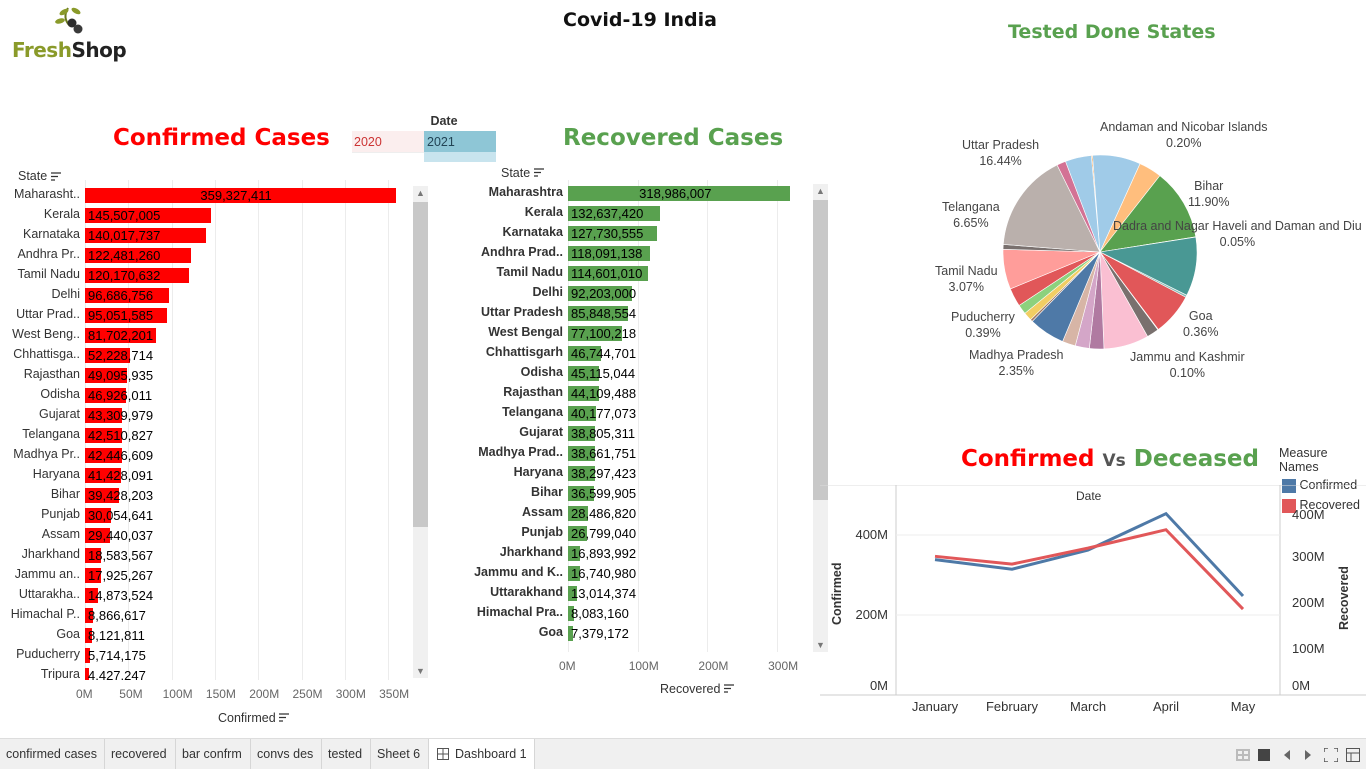 The width and height of the screenshot is (1366, 769). What do you see at coordinates (52, 754) in the screenshot?
I see `tab-confirmed-cases: confirmed cases` at bounding box center [52, 754].